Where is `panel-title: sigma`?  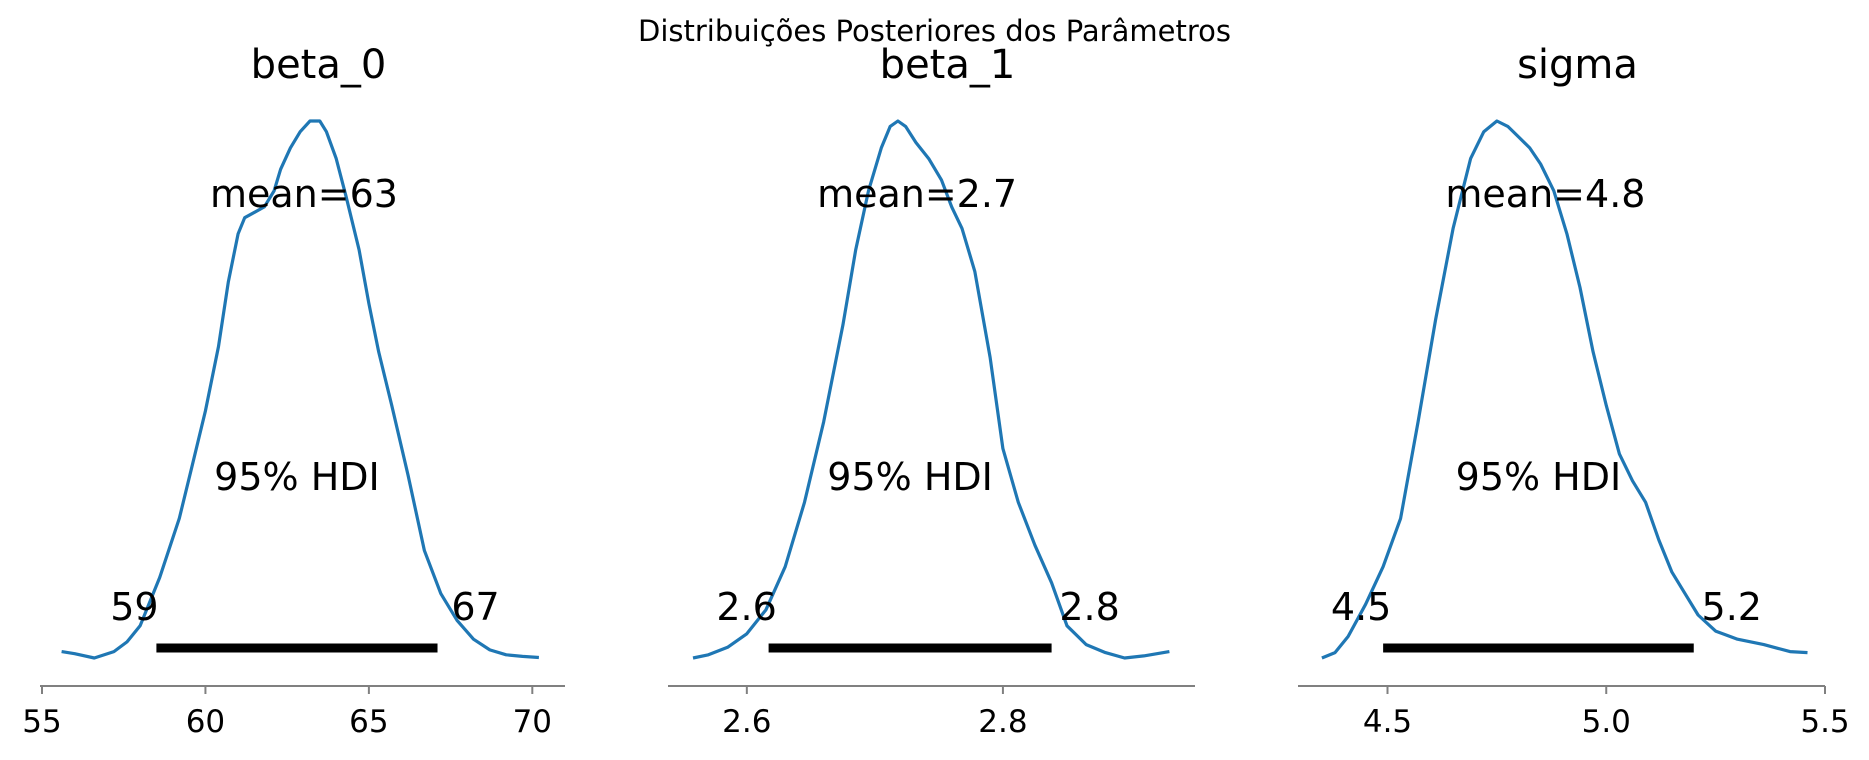
panel-title: sigma is located at coordinates (1577, 65).